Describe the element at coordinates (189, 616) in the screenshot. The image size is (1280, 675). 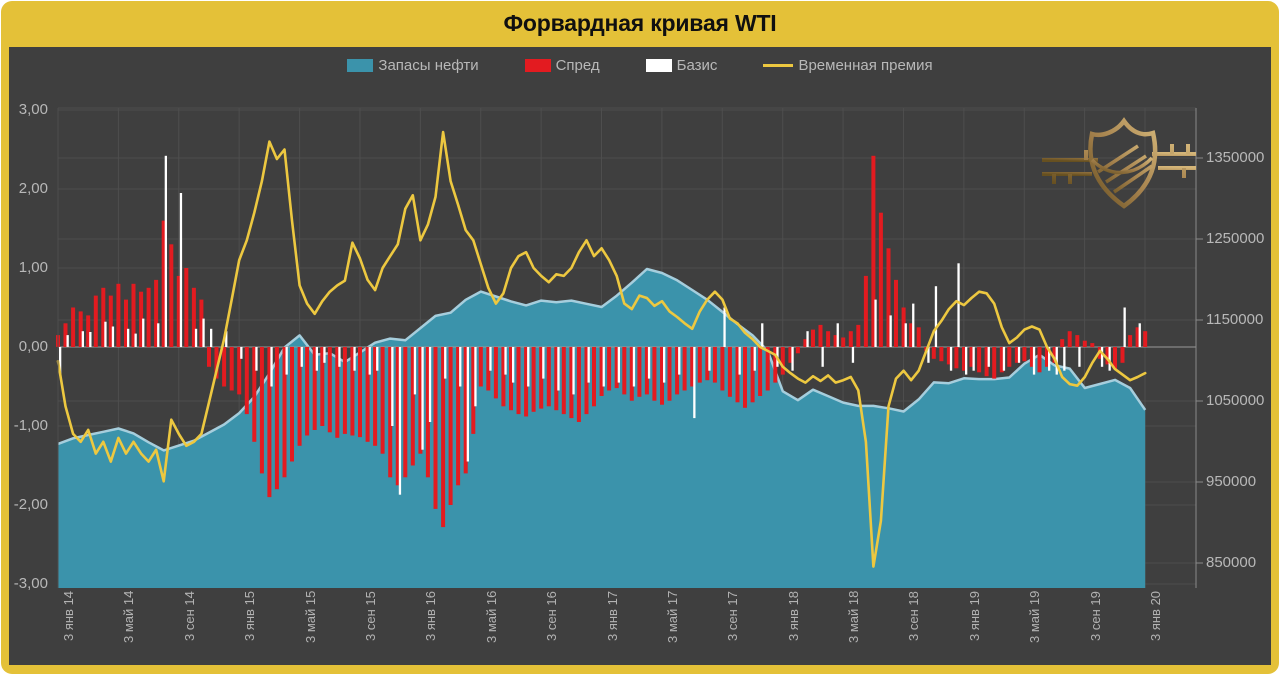
I see `x-axis-label: 3 сен 14` at that location.